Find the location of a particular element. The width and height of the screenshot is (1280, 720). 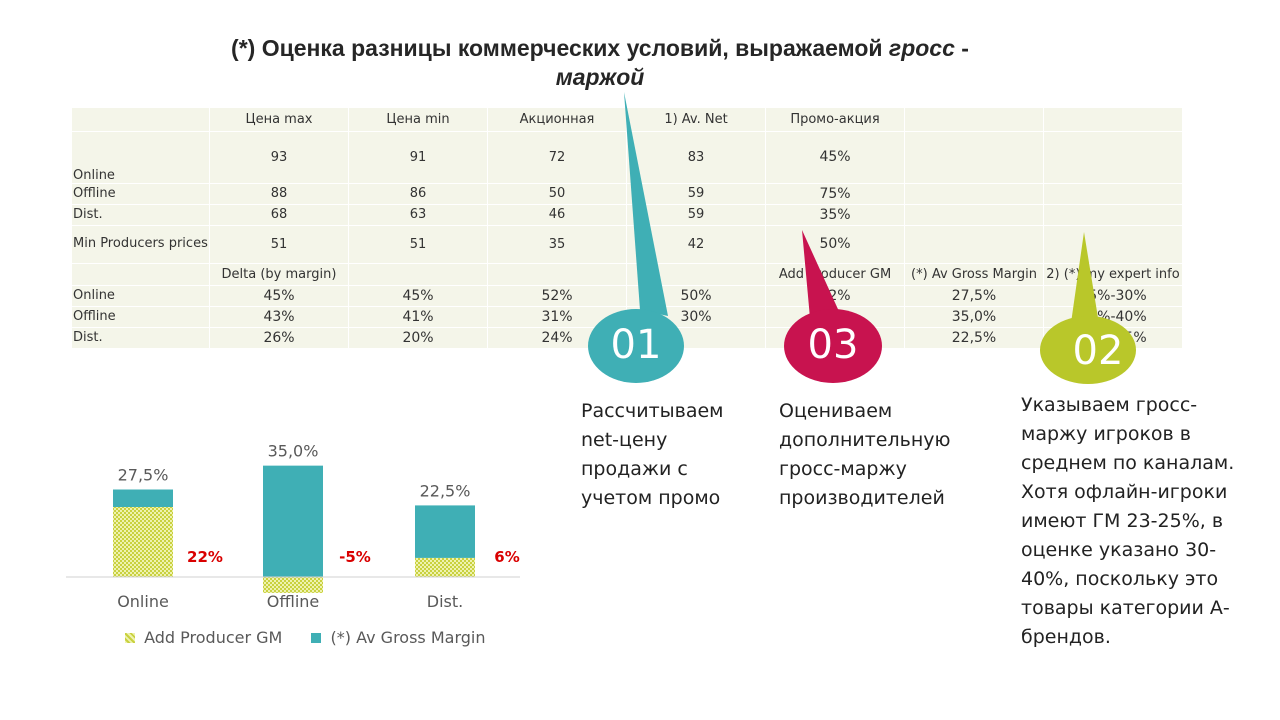

marker-01-circle is located at coordinates (636, 346).